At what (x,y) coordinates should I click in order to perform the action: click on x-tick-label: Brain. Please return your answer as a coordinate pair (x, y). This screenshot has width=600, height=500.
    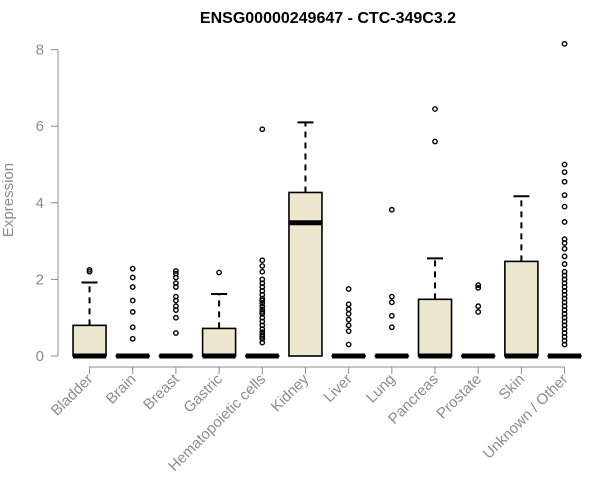
    Looking at the image, I should click on (121, 389).